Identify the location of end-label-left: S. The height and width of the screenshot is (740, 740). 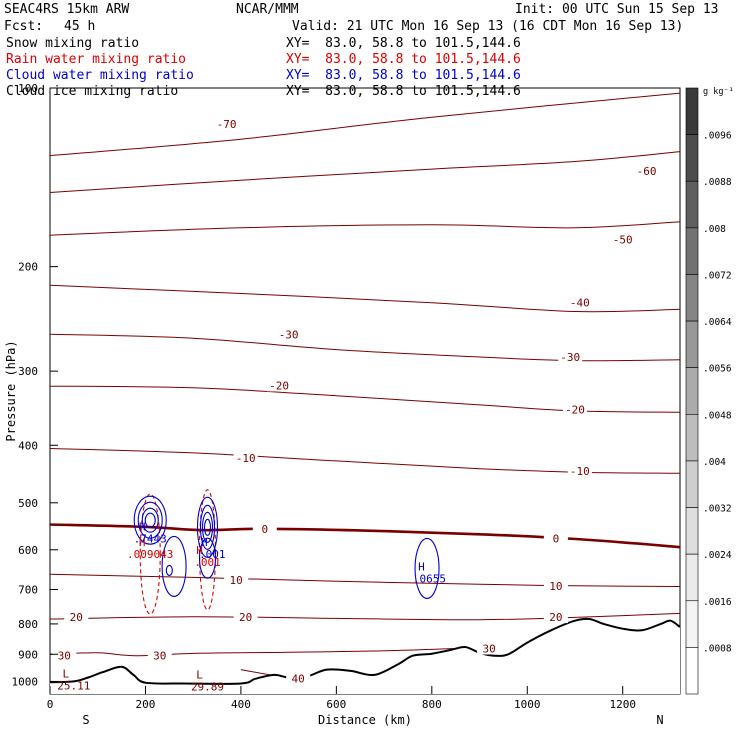
(85, 720).